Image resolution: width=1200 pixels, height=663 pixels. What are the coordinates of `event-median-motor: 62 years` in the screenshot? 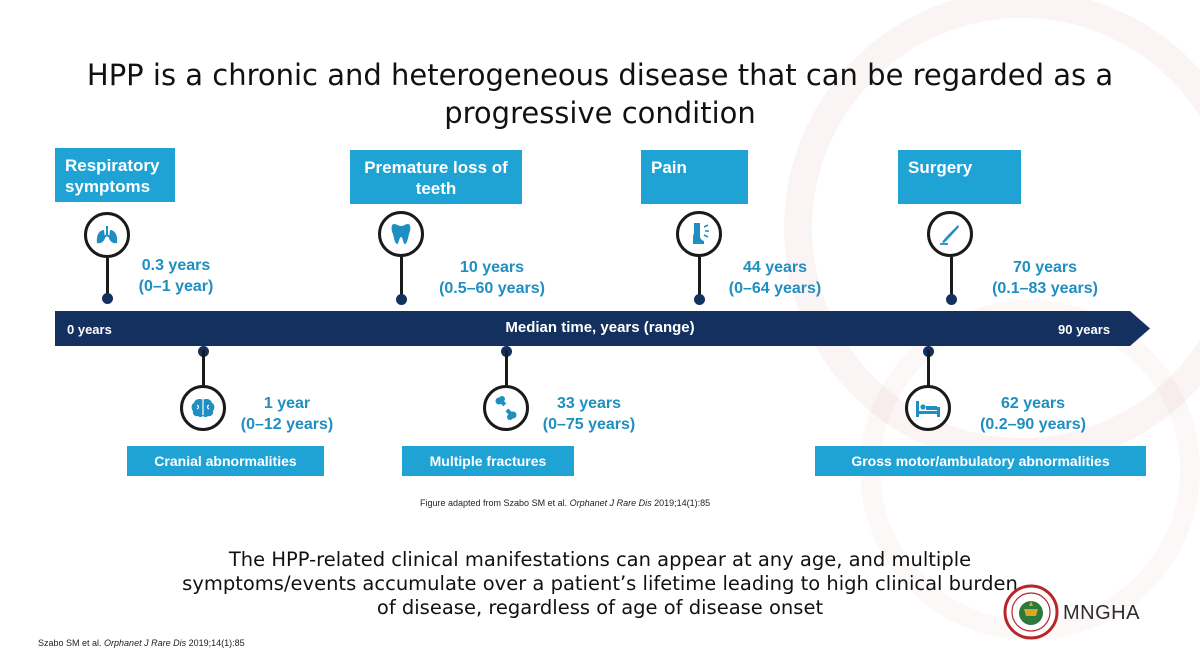 It's located at (1033, 403).